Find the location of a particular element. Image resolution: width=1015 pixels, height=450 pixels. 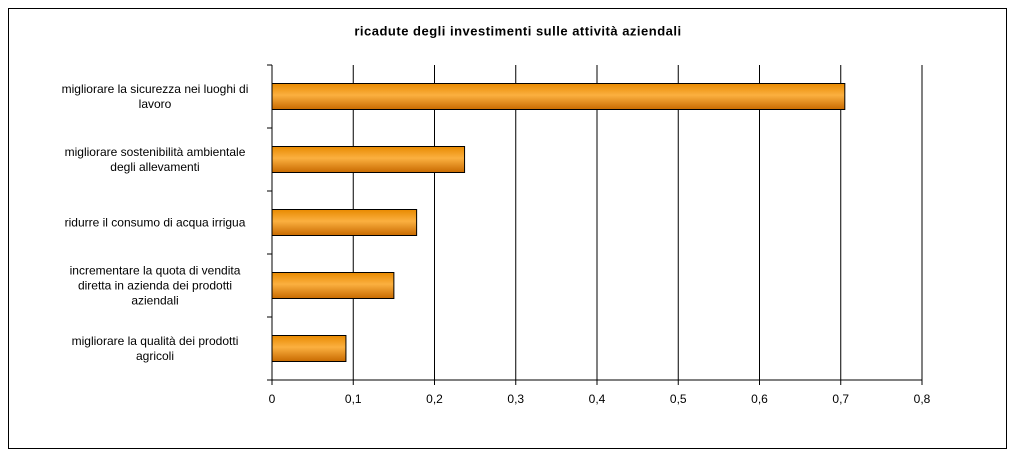

y-tick-label: ridurre il consumo di acqua irrigua is located at coordinates (155, 222).